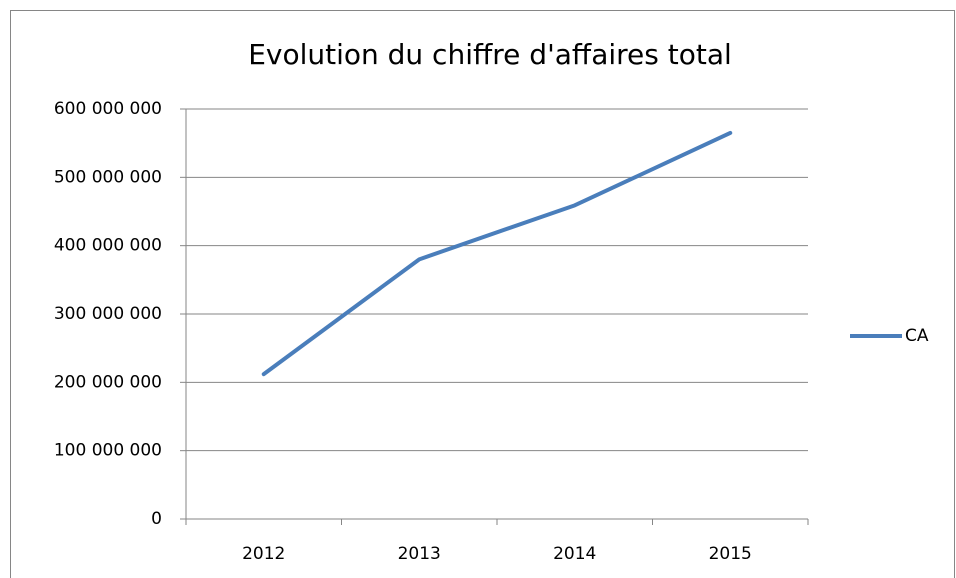 The image size is (956, 578). What do you see at coordinates (917, 336) in the screenshot?
I see `legend-label: CA` at bounding box center [917, 336].